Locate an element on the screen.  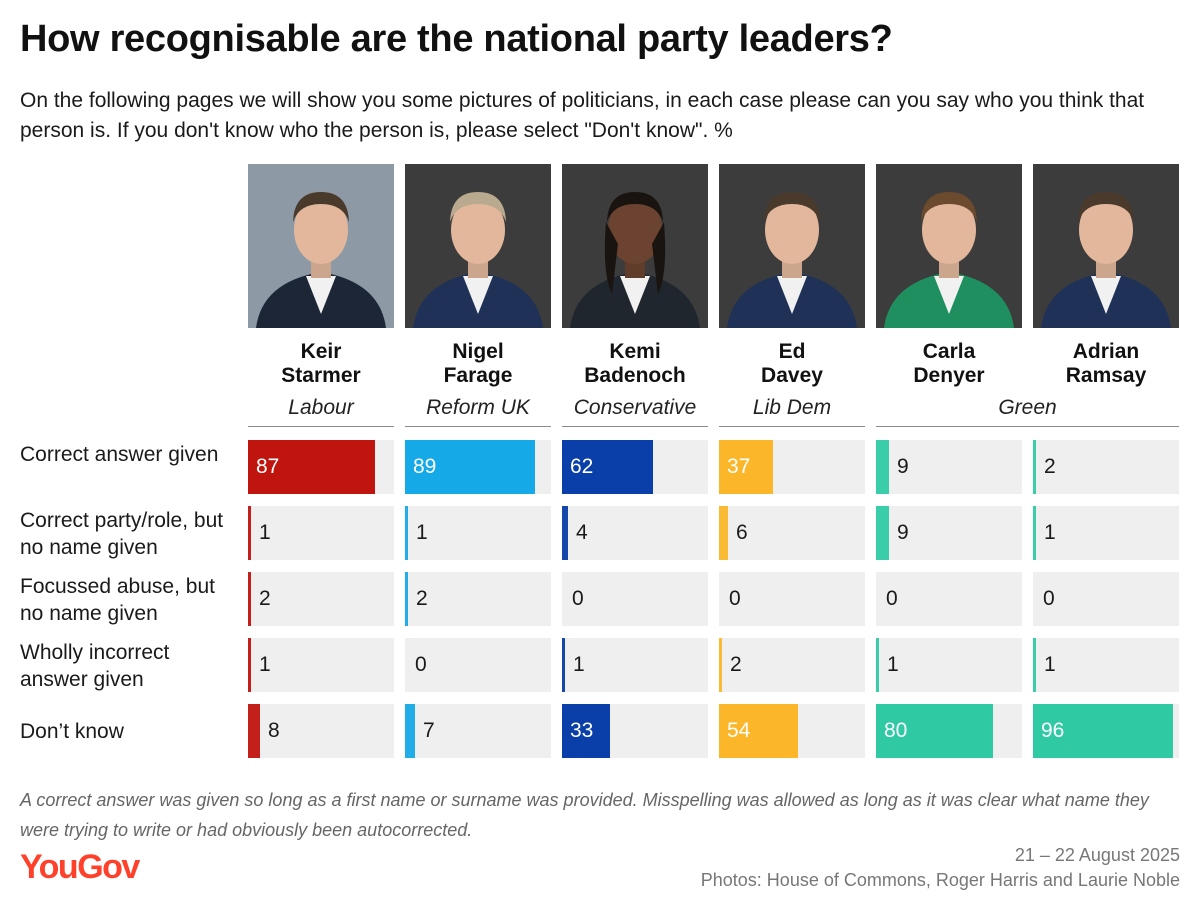
leader-first-name: Adrian is located at coordinates (1106, 351).